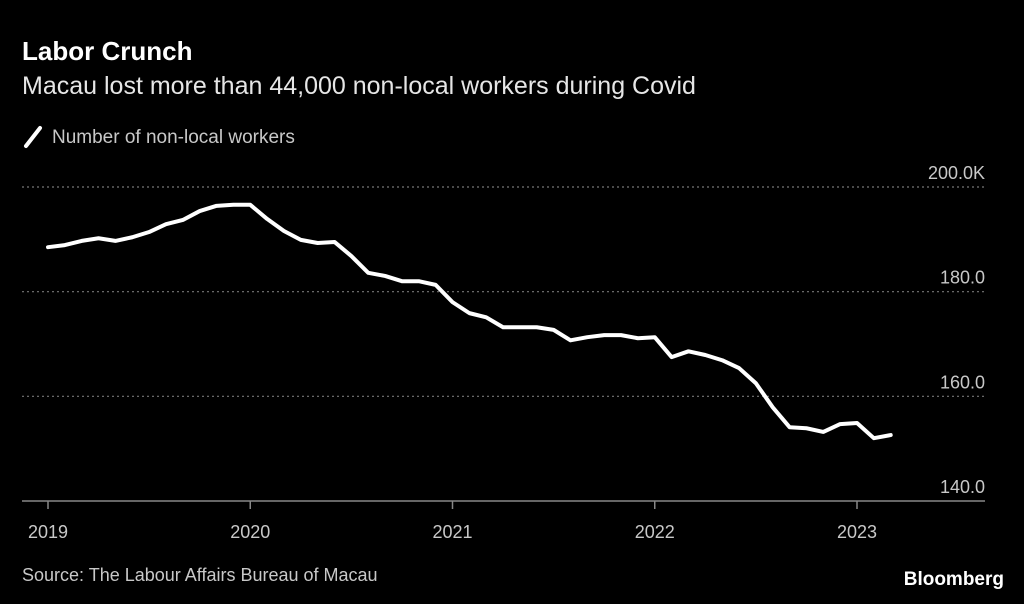 This screenshot has height=604, width=1024. What do you see at coordinates (107, 51) in the screenshot?
I see `chart-title: Labor Crunch` at bounding box center [107, 51].